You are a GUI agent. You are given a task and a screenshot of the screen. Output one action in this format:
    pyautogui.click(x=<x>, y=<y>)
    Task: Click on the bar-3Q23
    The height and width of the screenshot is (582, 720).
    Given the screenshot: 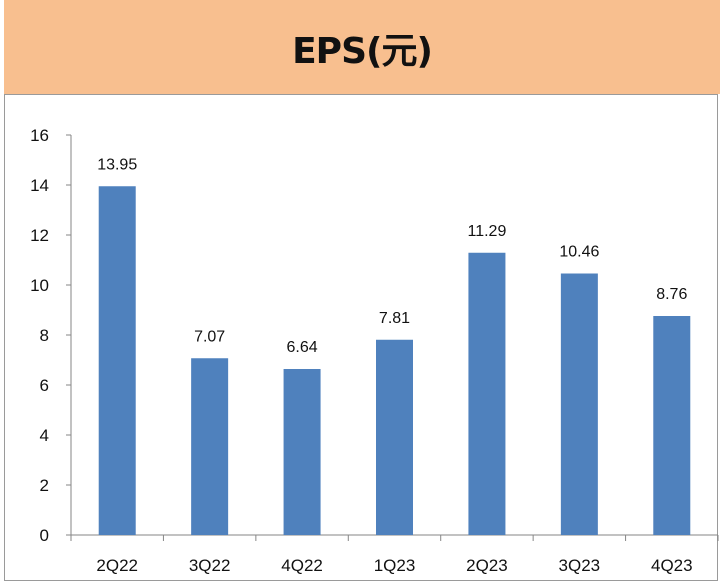 What is the action you would take?
    pyautogui.click(x=579, y=404)
    